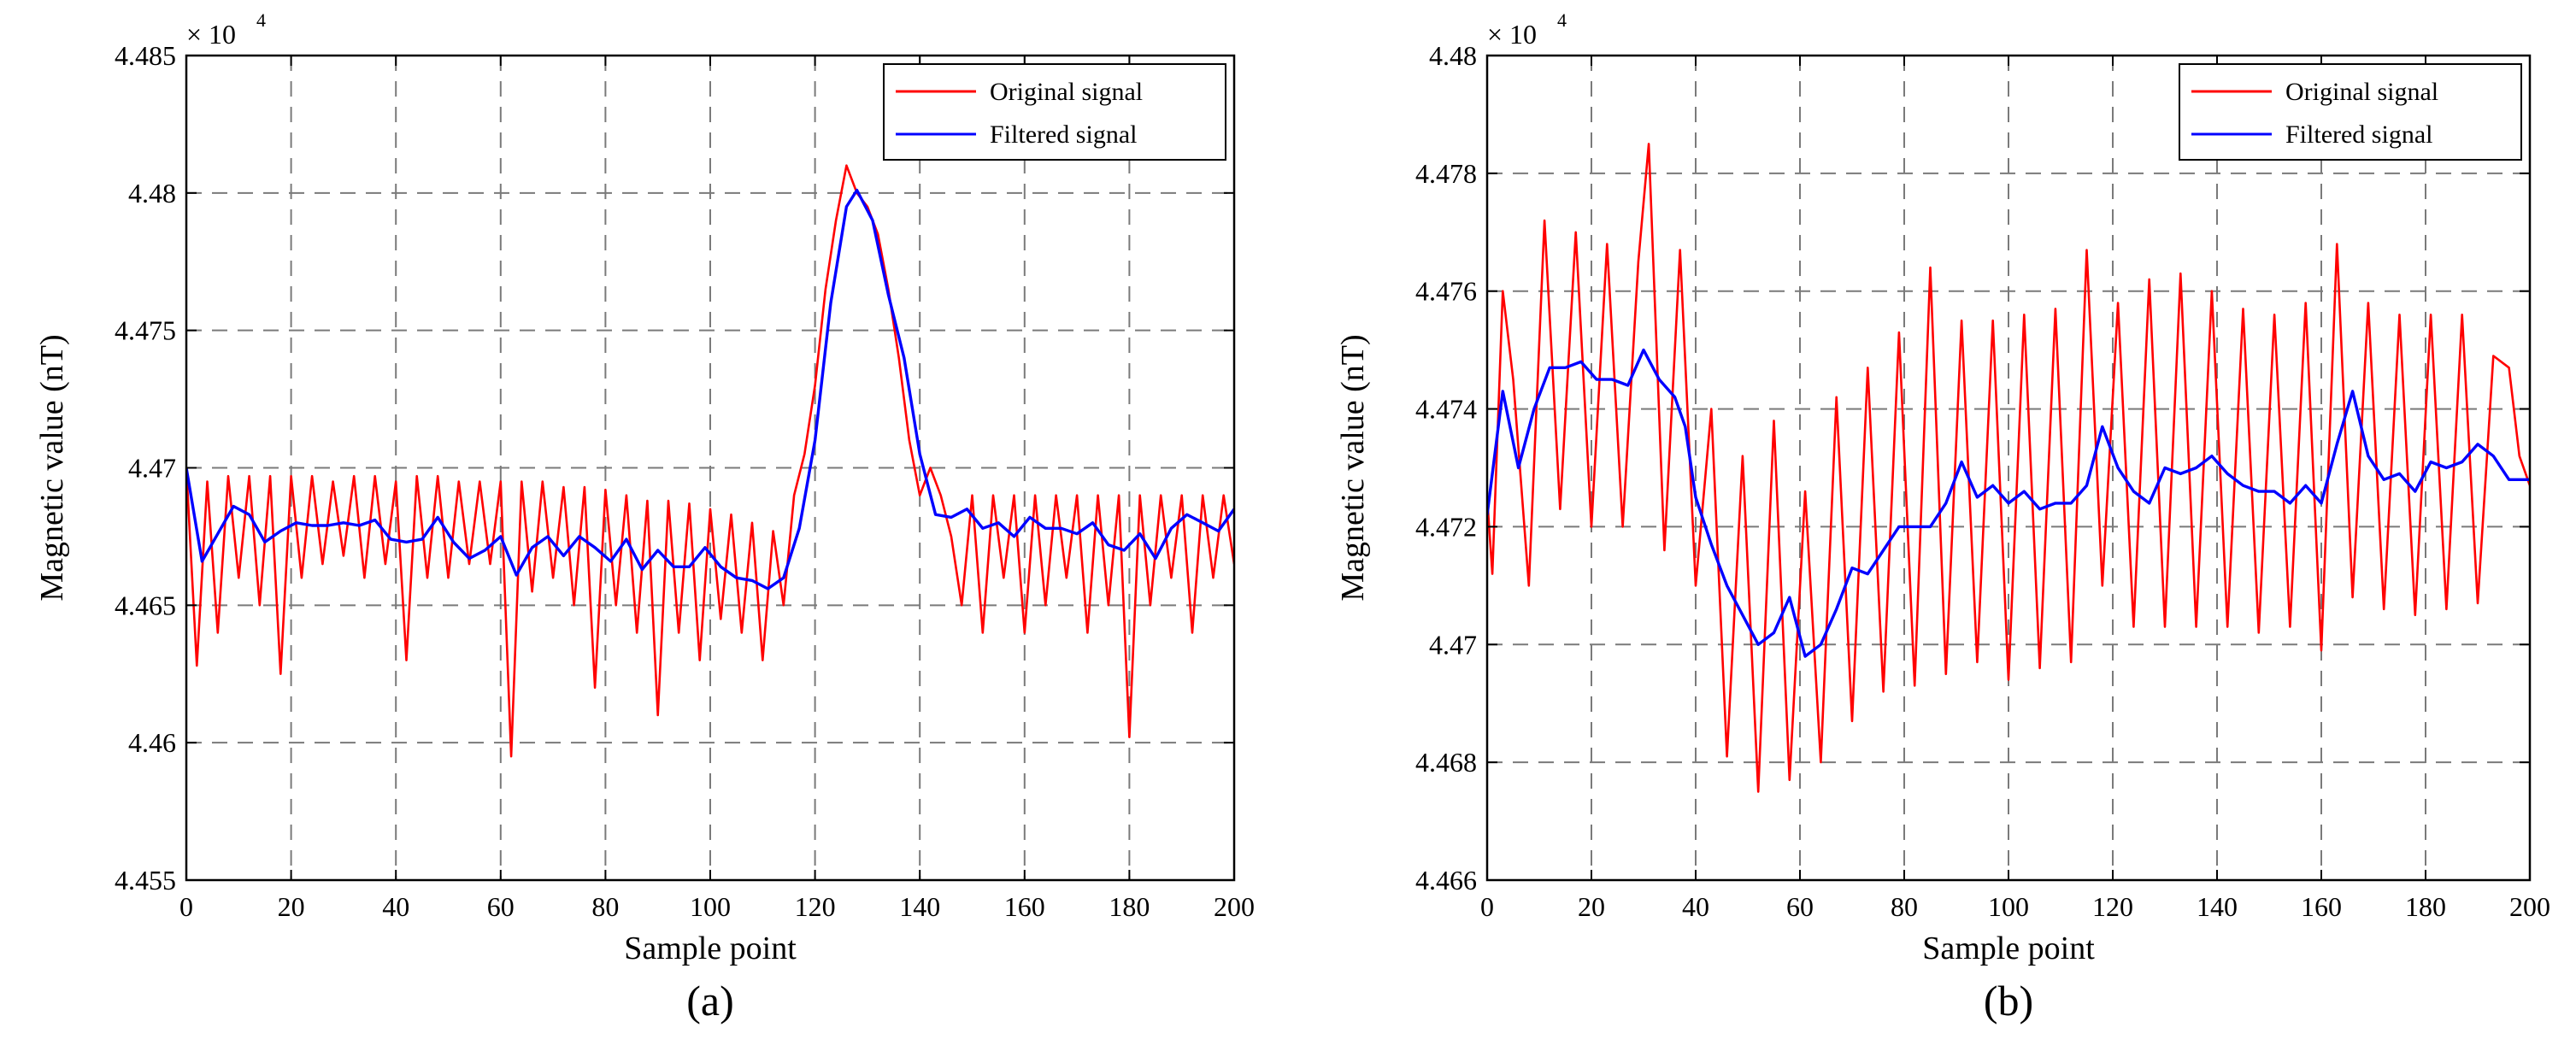 Image resolution: width=2576 pixels, height=1051 pixels. Describe the element at coordinates (1446, 173) in the screenshot. I see `y-tick-label: 4.478` at that location.